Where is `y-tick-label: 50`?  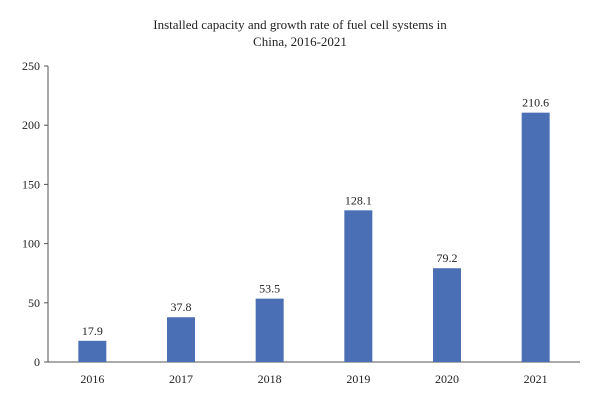
y-tick-label: 50 is located at coordinates (34, 303).